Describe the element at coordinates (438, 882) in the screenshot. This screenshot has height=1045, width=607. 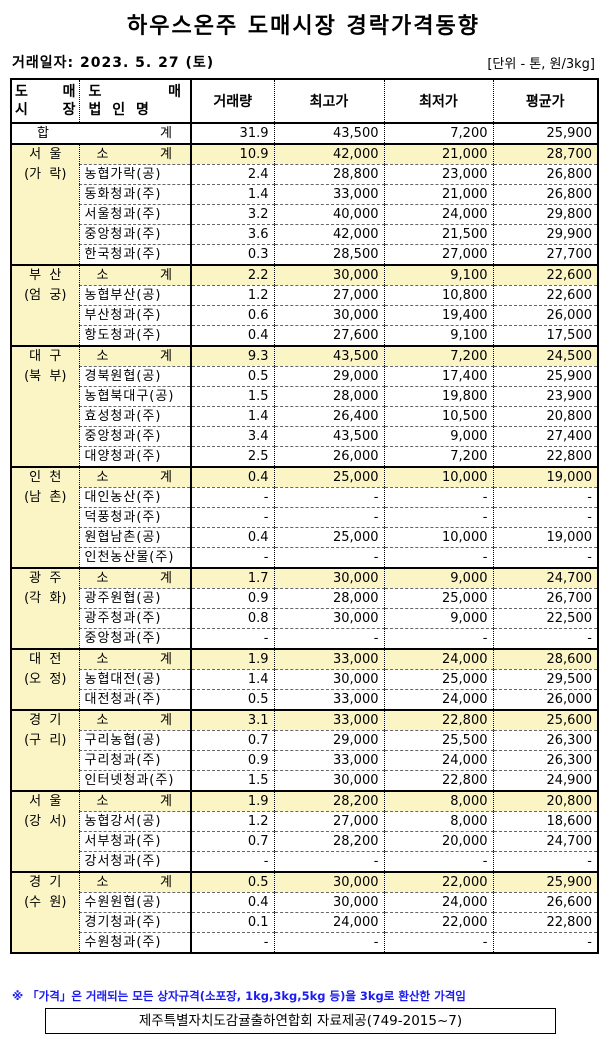
I see `subtotal-min: 22,000` at that location.